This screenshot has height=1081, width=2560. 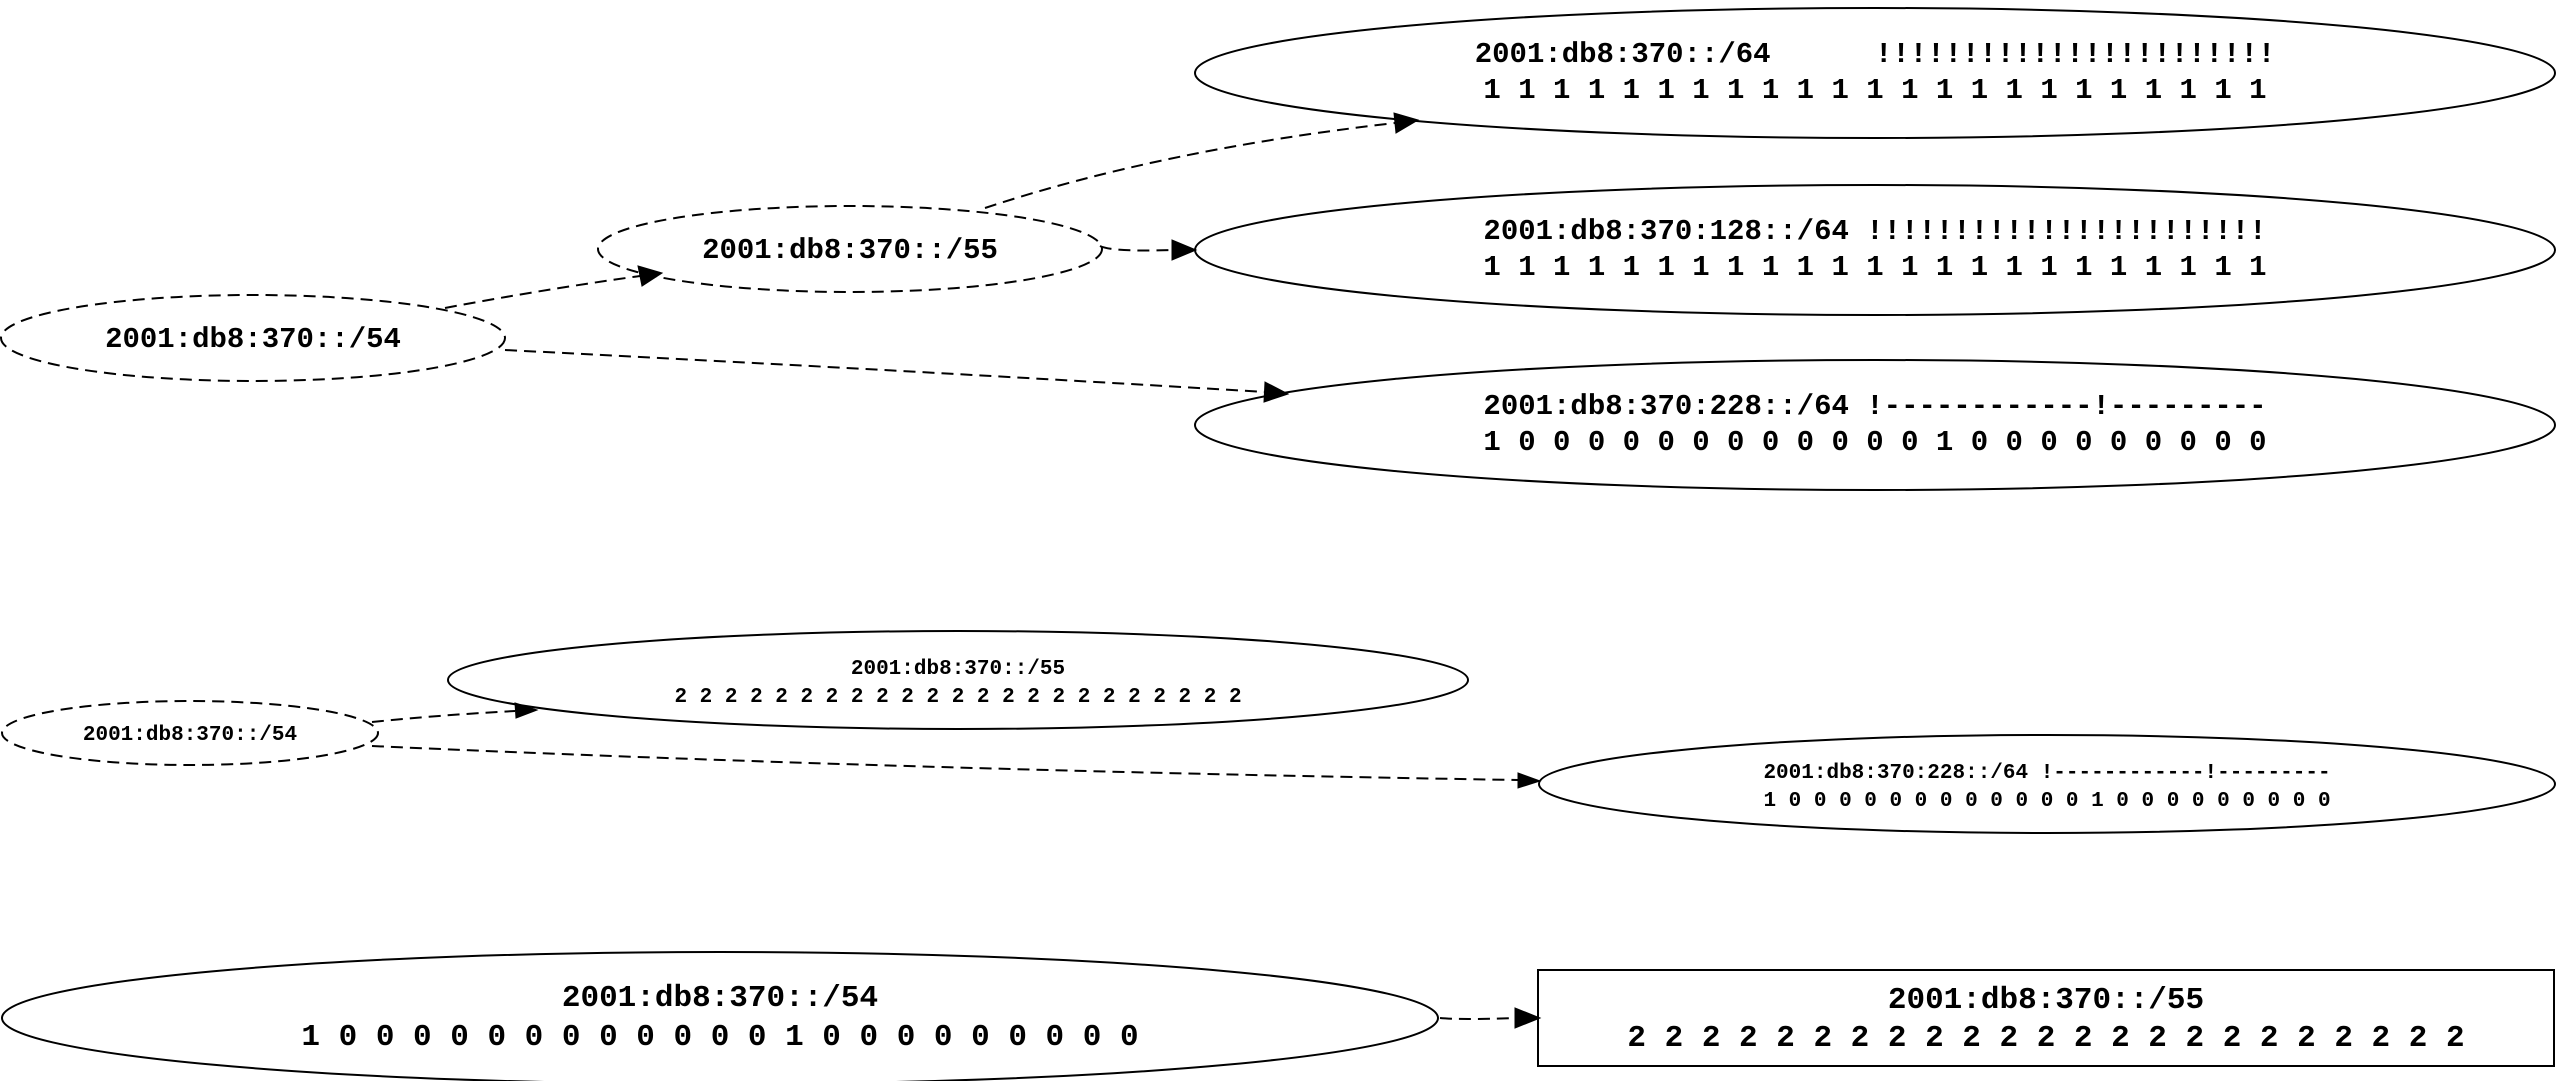 What do you see at coordinates (1406, 123) in the screenshot?
I see `edge-mid-to-leaf-a-arrowhead` at bounding box center [1406, 123].